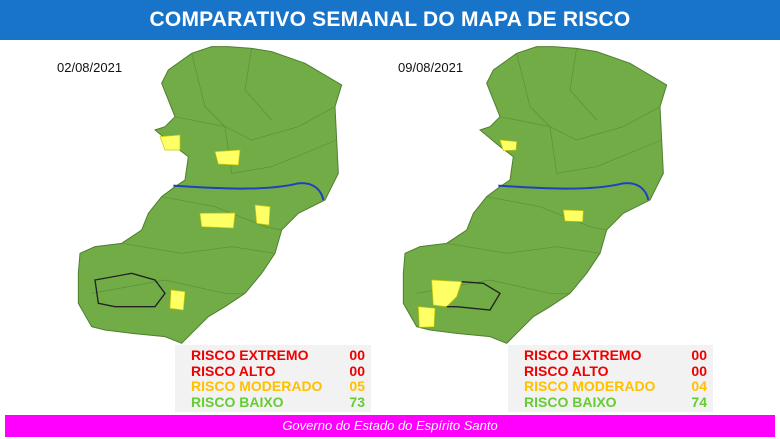 The height and width of the screenshot is (439, 780). Describe the element at coordinates (699, 401) in the screenshot. I see `stat-value: 74` at that location.